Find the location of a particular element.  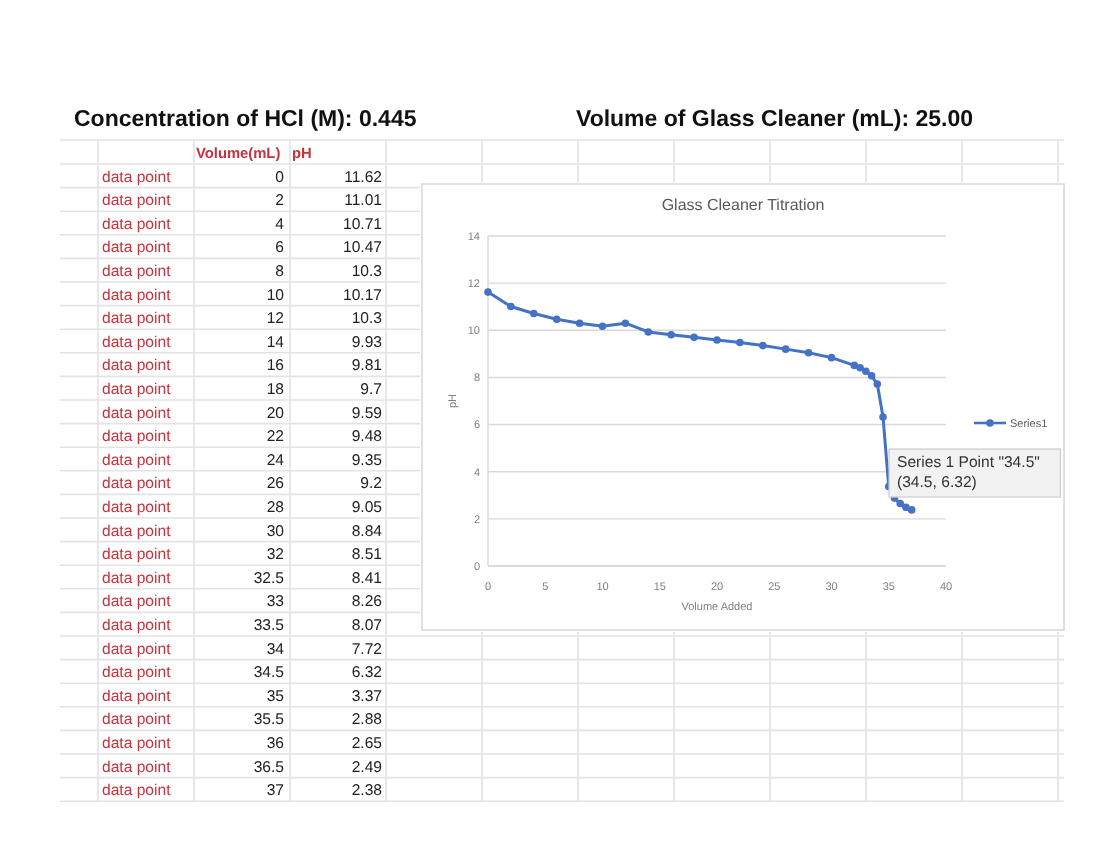

chart-title: Glass Cleaner Titration is located at coordinates (743, 205).